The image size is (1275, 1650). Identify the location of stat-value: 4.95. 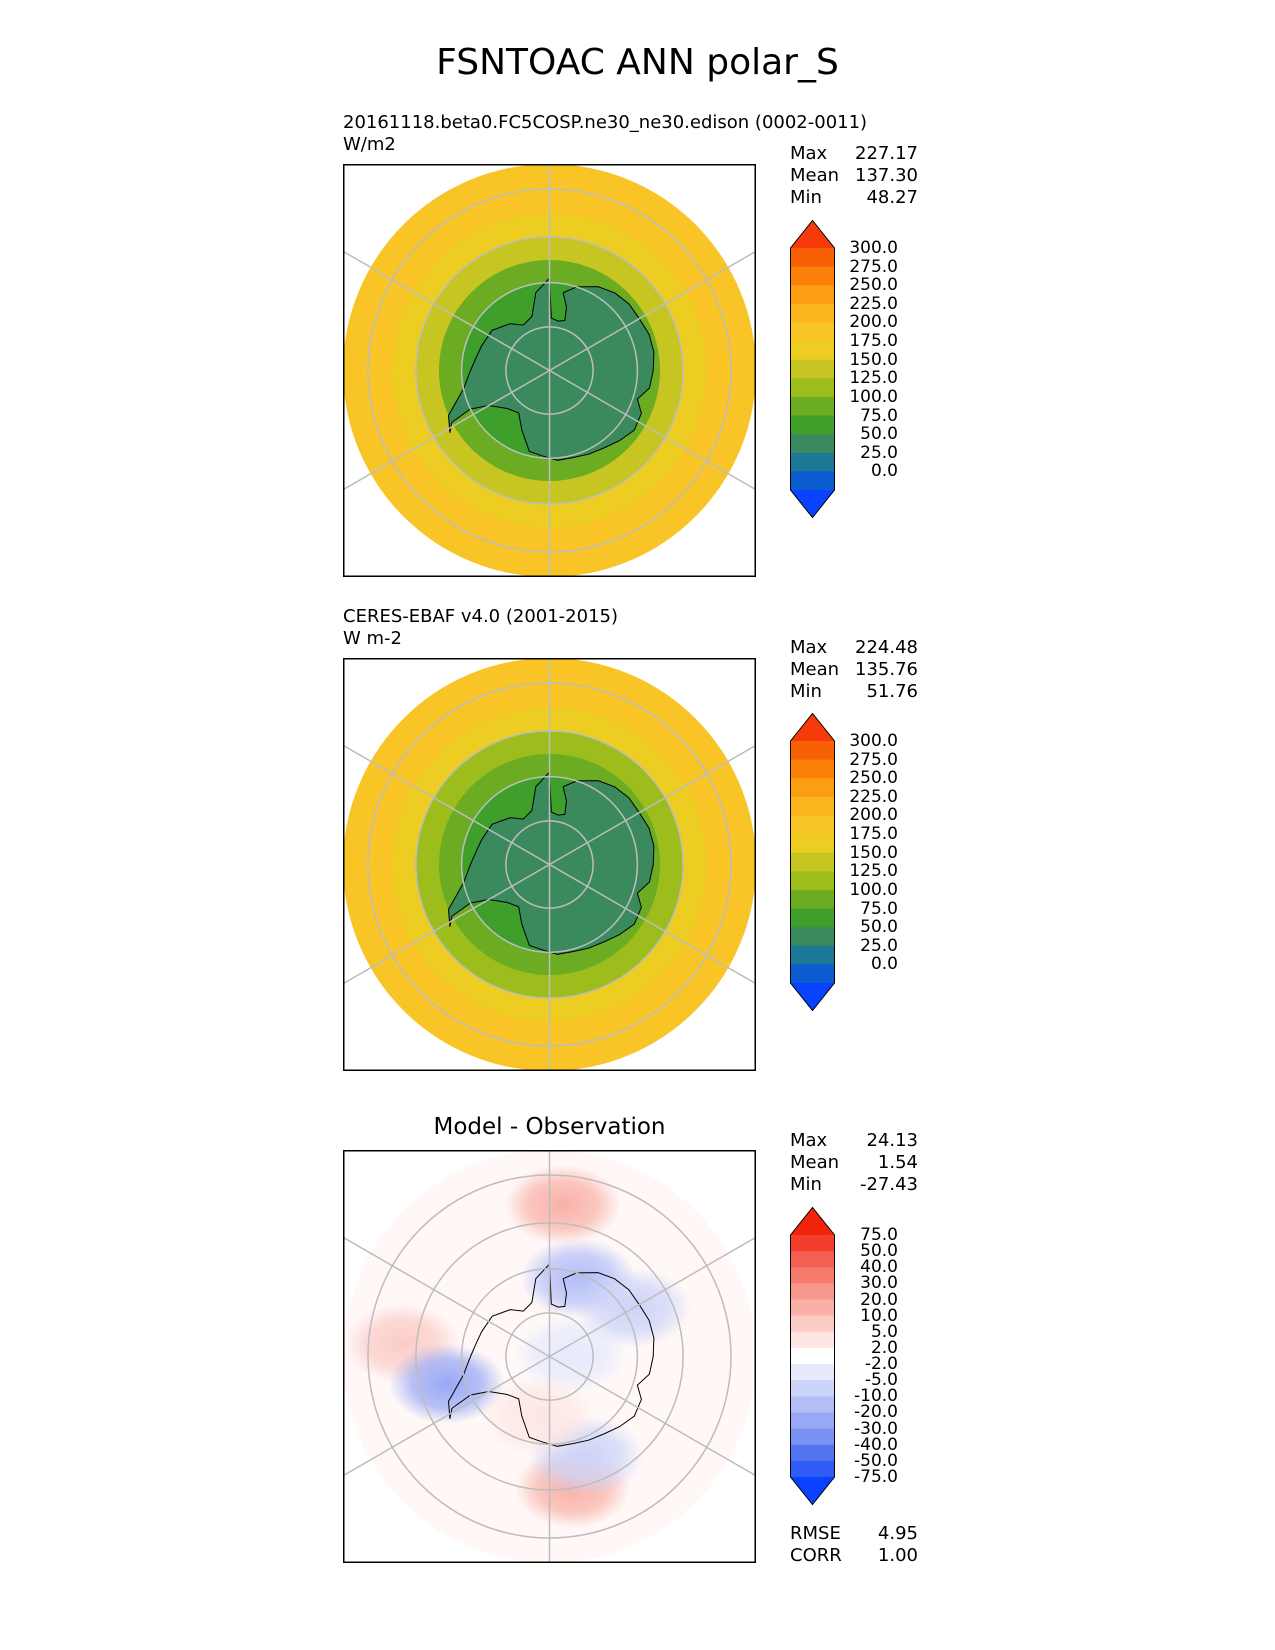
(897, 1533).